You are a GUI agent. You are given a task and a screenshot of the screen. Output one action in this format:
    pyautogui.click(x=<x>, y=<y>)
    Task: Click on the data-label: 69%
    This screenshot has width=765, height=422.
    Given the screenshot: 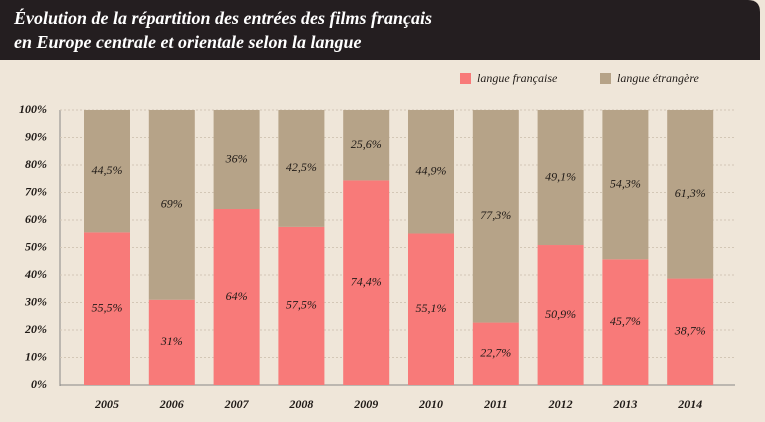 What is the action you would take?
    pyautogui.click(x=172, y=204)
    